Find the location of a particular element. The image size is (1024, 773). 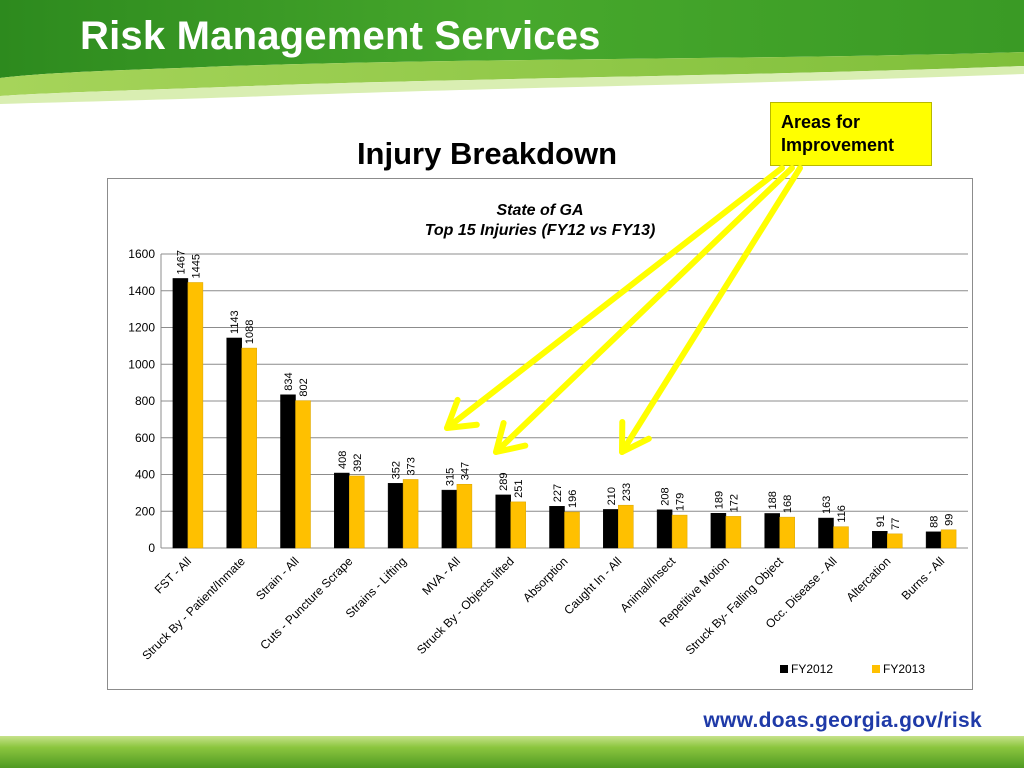

data-label: 208 is located at coordinates (666, 496).